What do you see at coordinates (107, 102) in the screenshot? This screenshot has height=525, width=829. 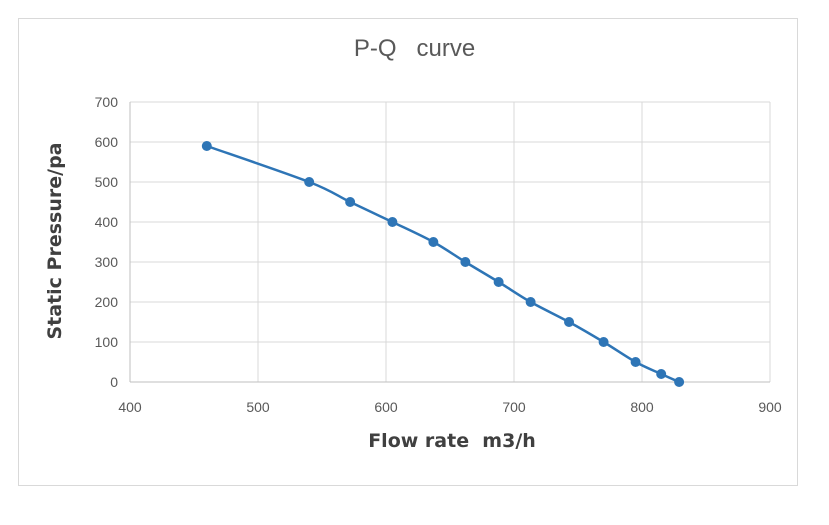 I see `y-tick-label: 700` at bounding box center [107, 102].